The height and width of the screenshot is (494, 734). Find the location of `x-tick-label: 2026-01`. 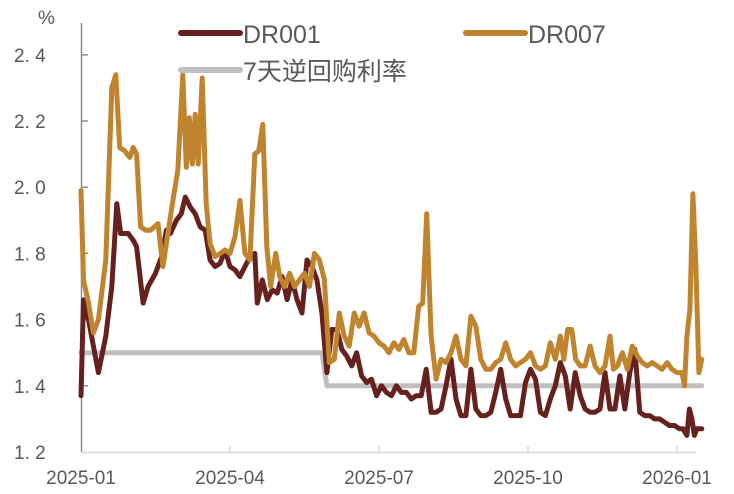

x-tick-label: 2026-01 is located at coordinates (677, 478).